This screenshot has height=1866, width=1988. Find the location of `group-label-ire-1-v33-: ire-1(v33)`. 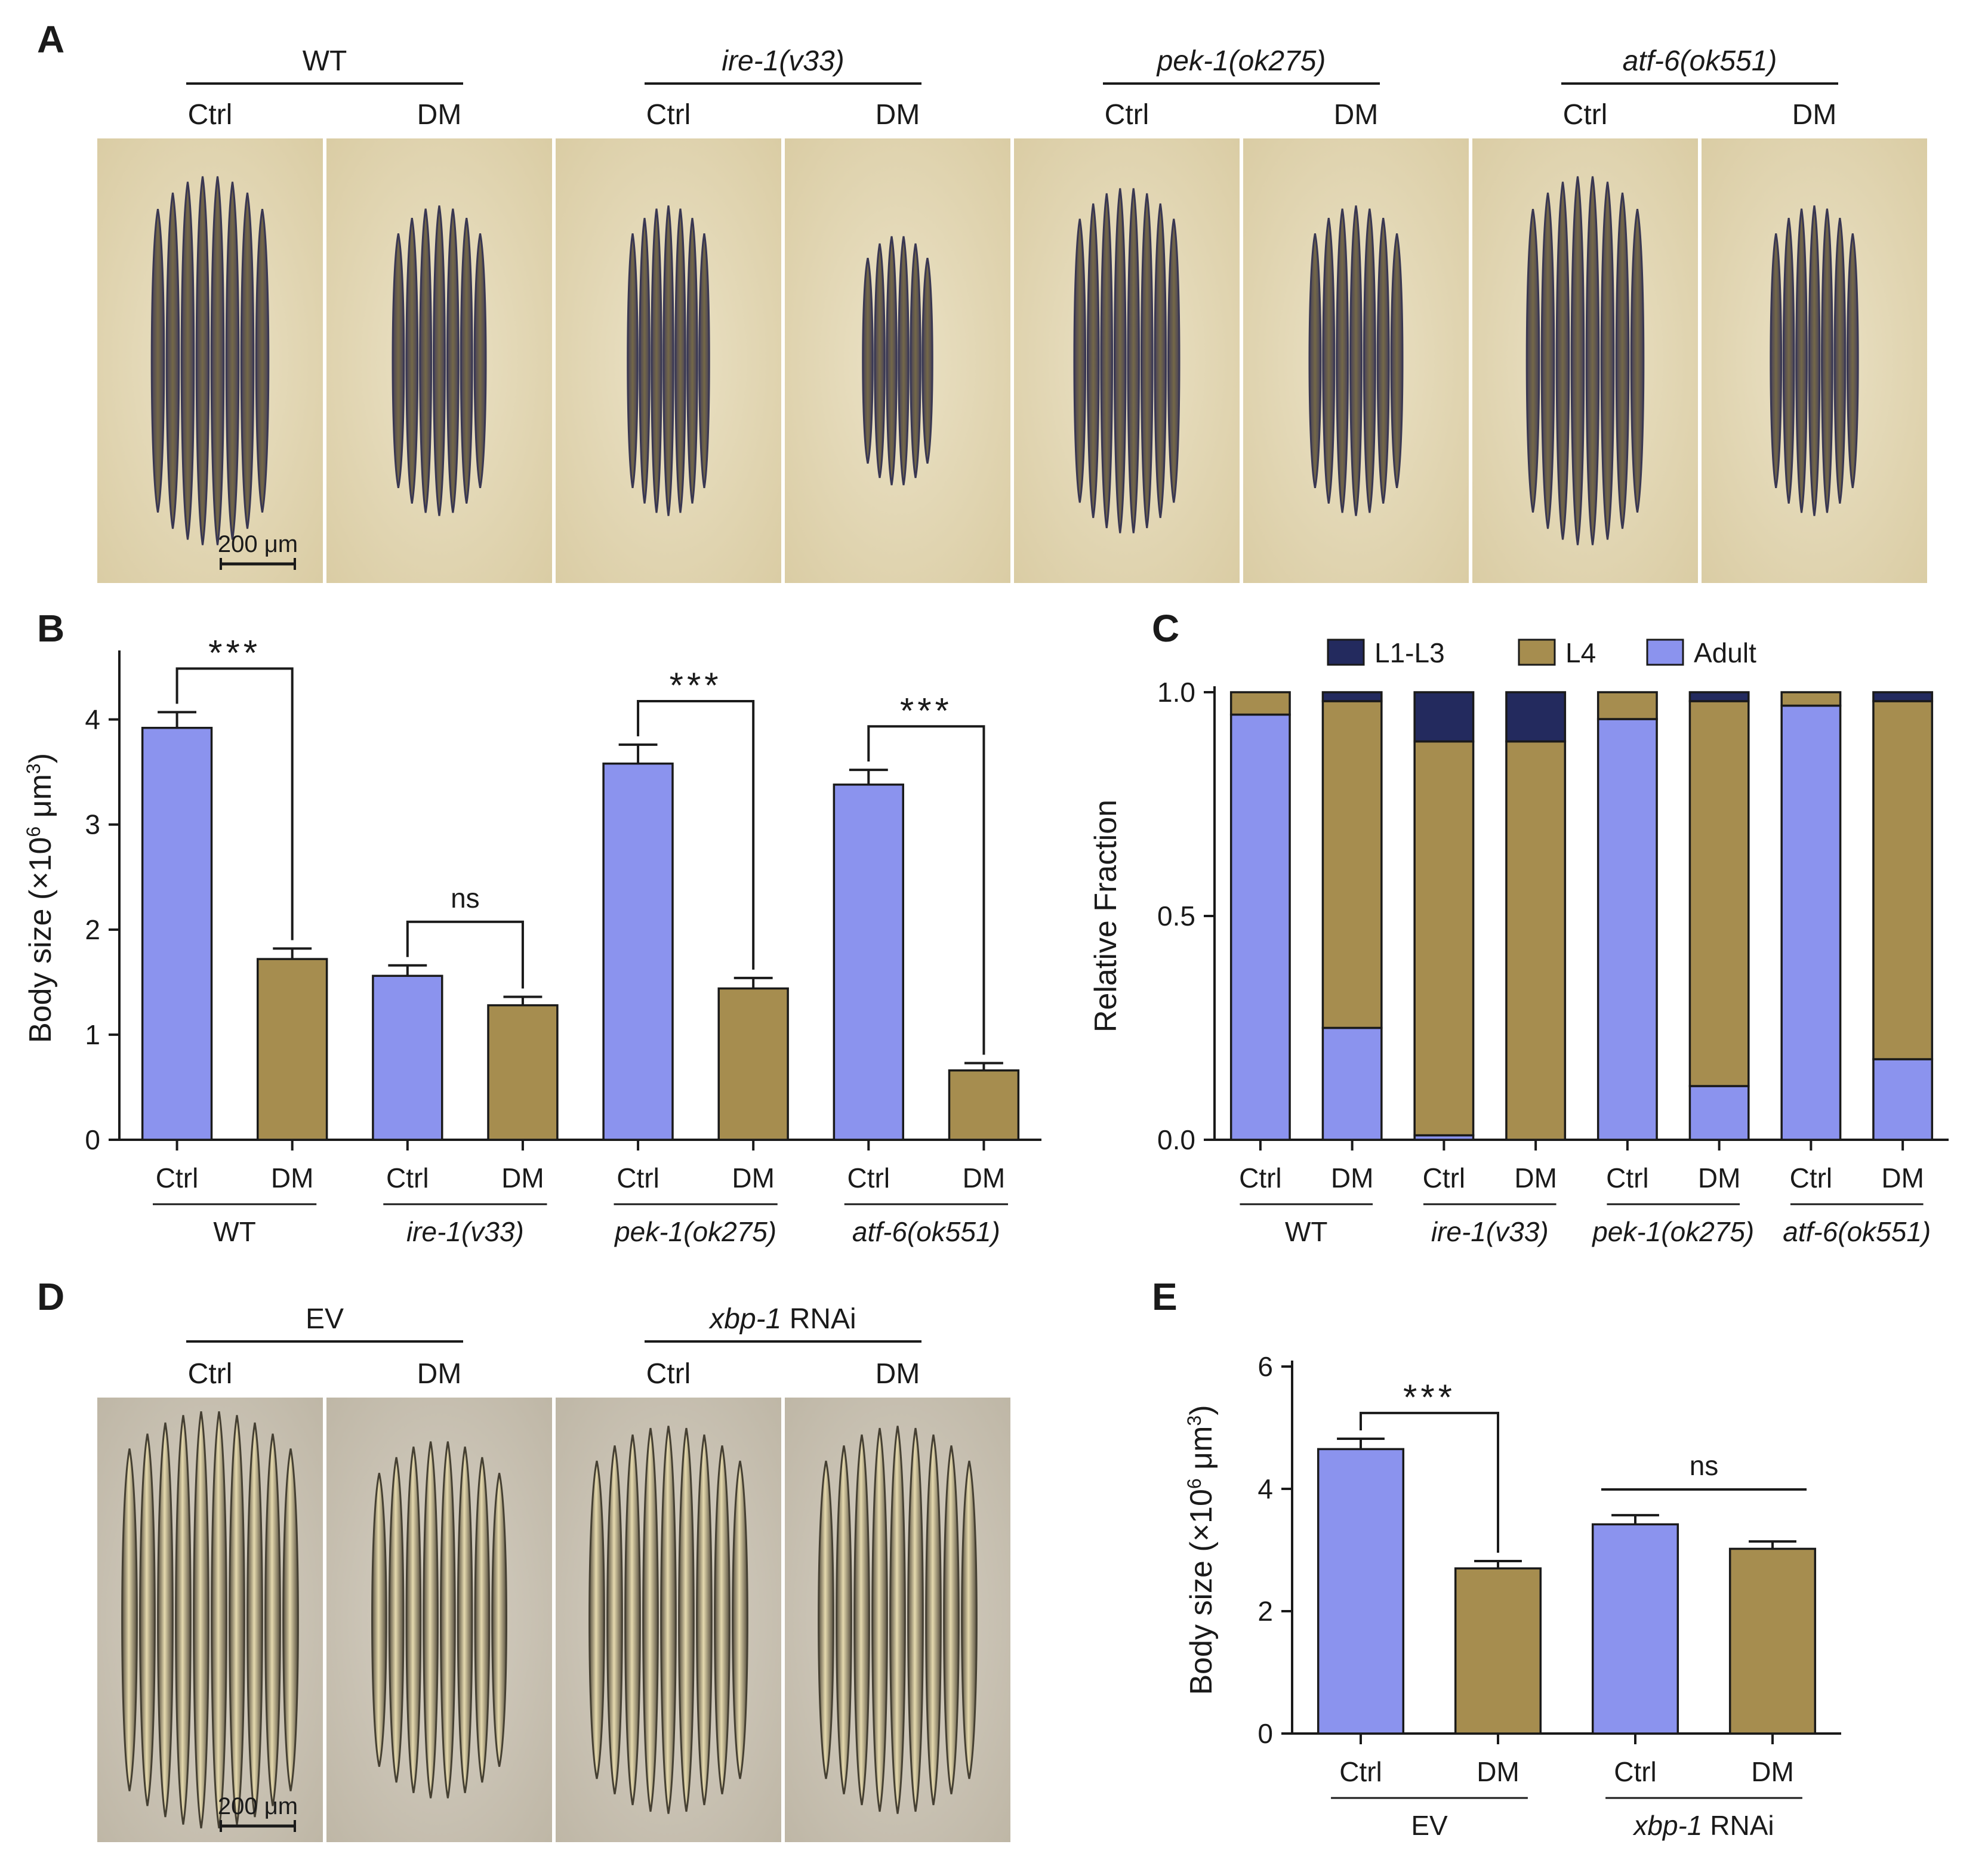

group-label-ire-1-v33-: ire-1(v33) is located at coordinates (783, 61).